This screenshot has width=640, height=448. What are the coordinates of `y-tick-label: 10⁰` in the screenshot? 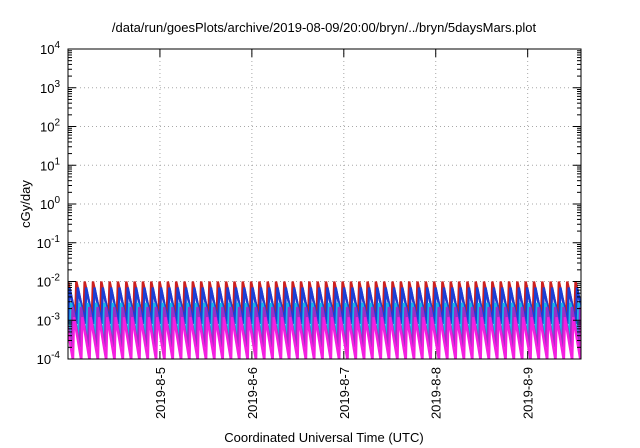 It's located at (50, 203).